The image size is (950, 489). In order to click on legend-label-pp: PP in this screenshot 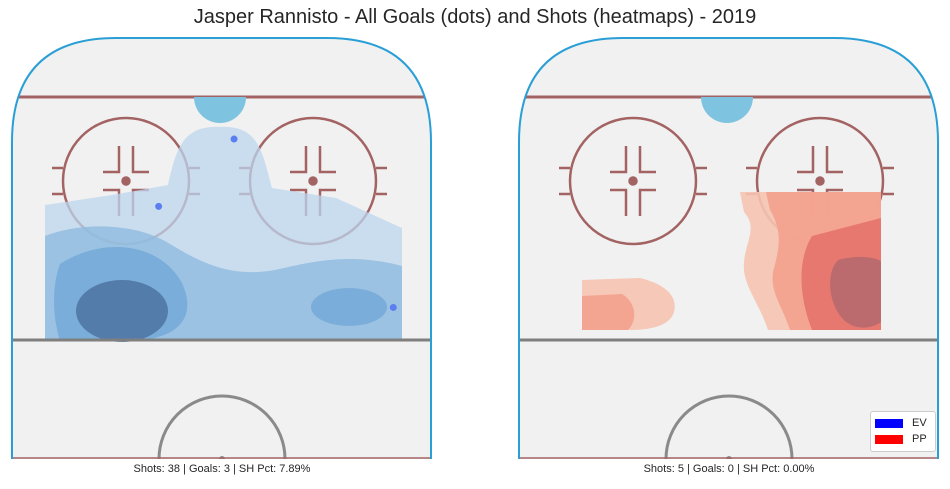, I will do `click(919, 439)`.